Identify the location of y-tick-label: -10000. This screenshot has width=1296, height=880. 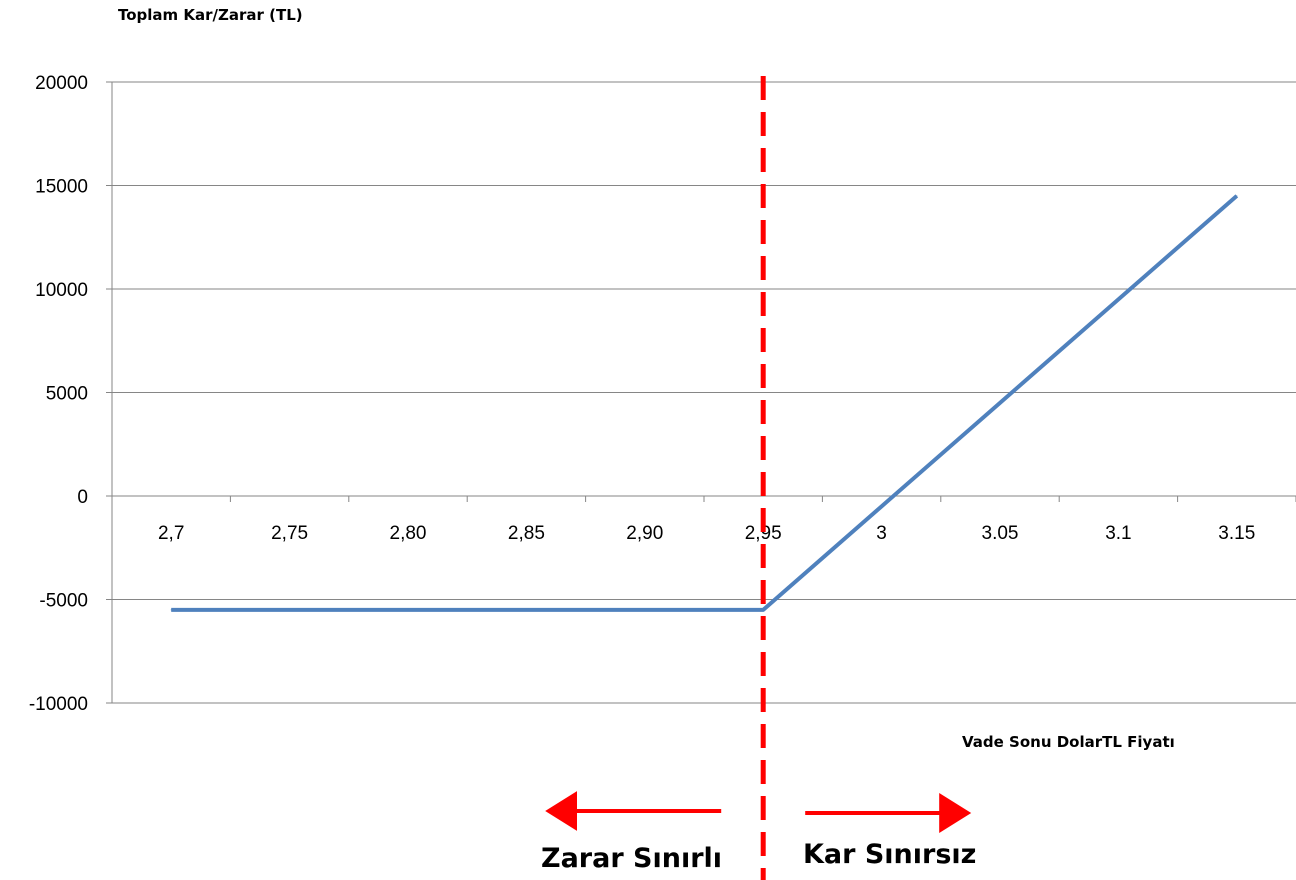
(58, 704).